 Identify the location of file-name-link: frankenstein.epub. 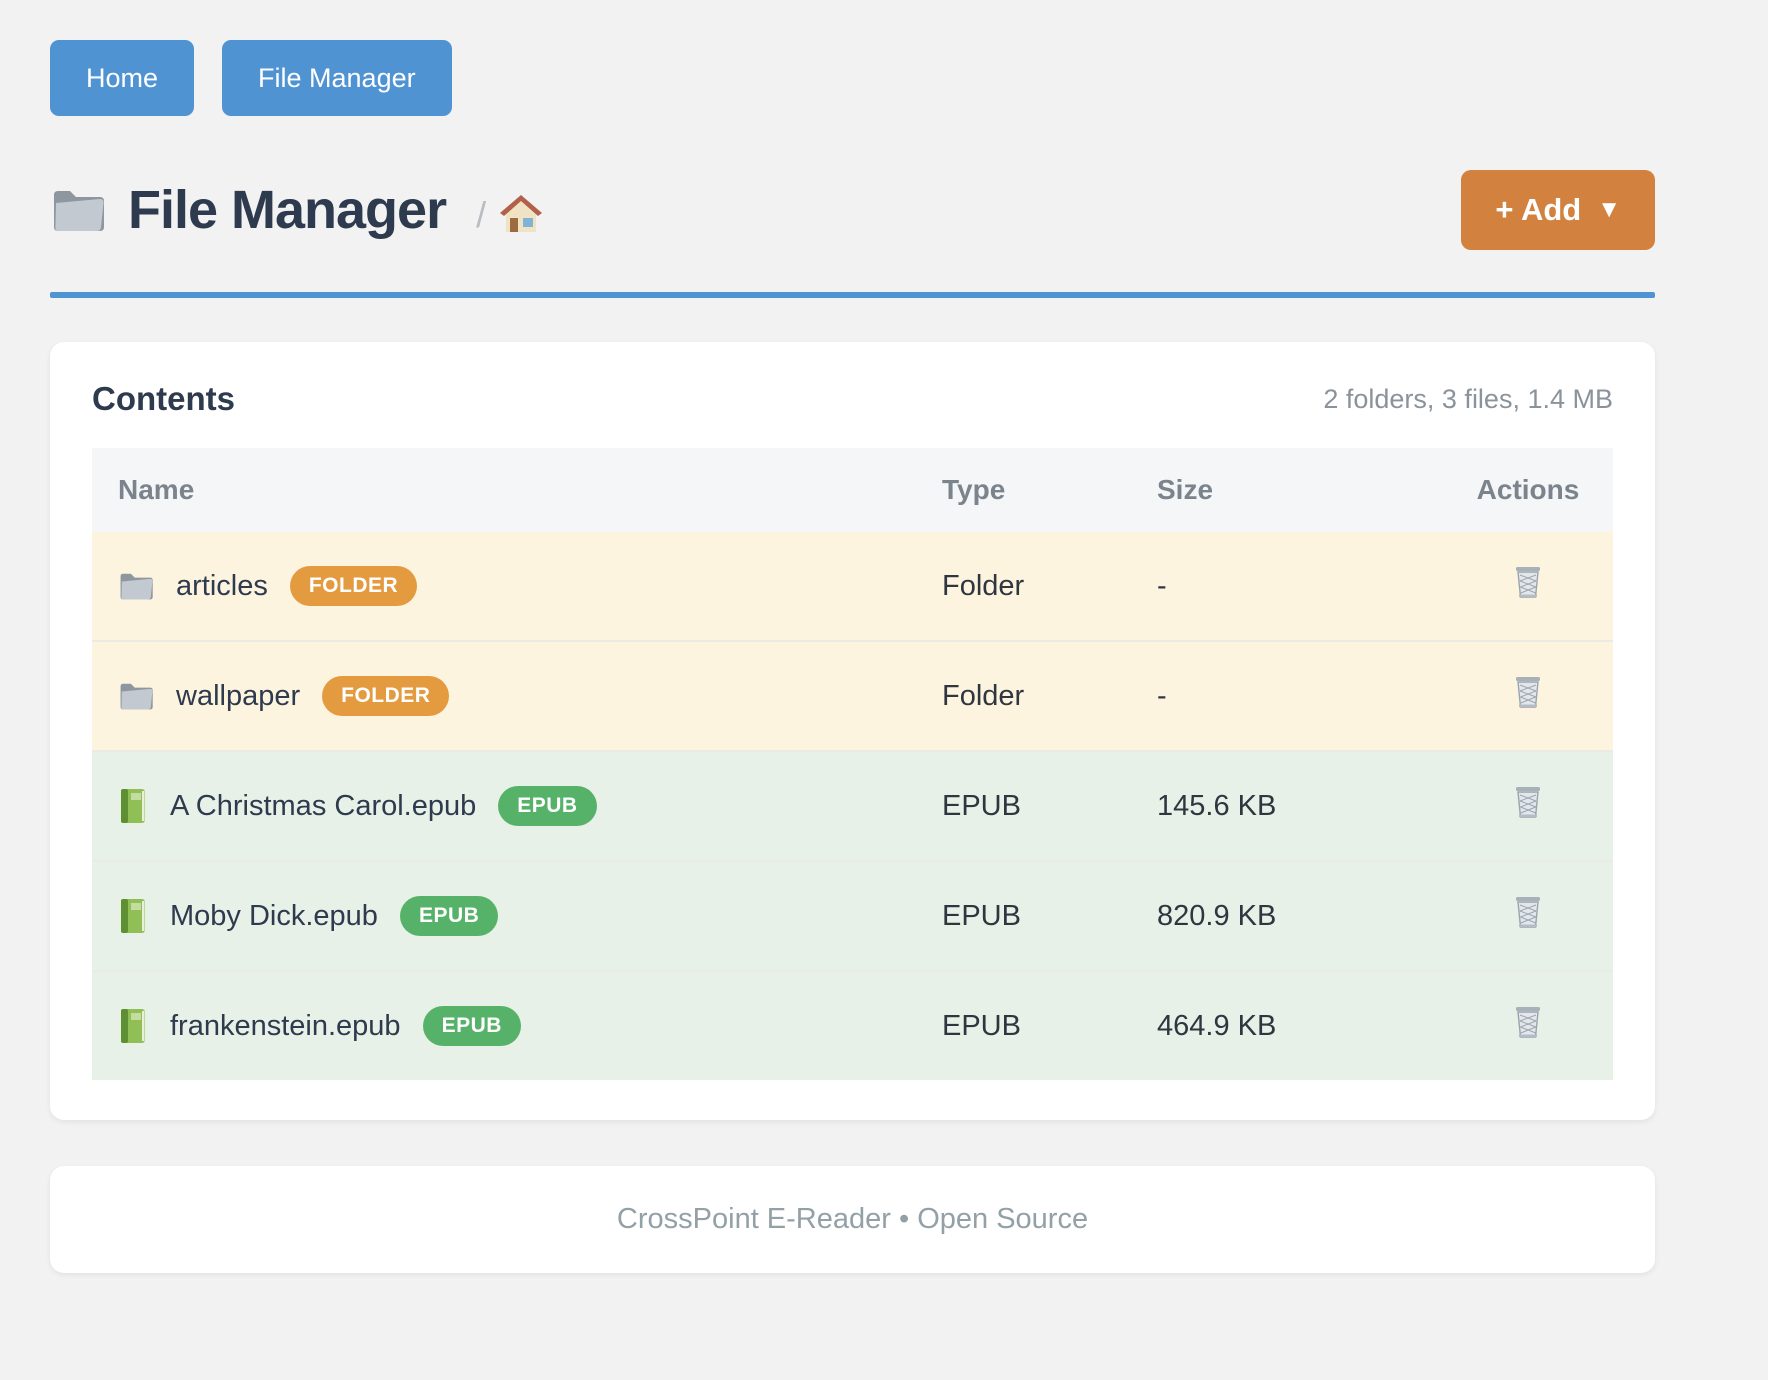
(285, 1025).